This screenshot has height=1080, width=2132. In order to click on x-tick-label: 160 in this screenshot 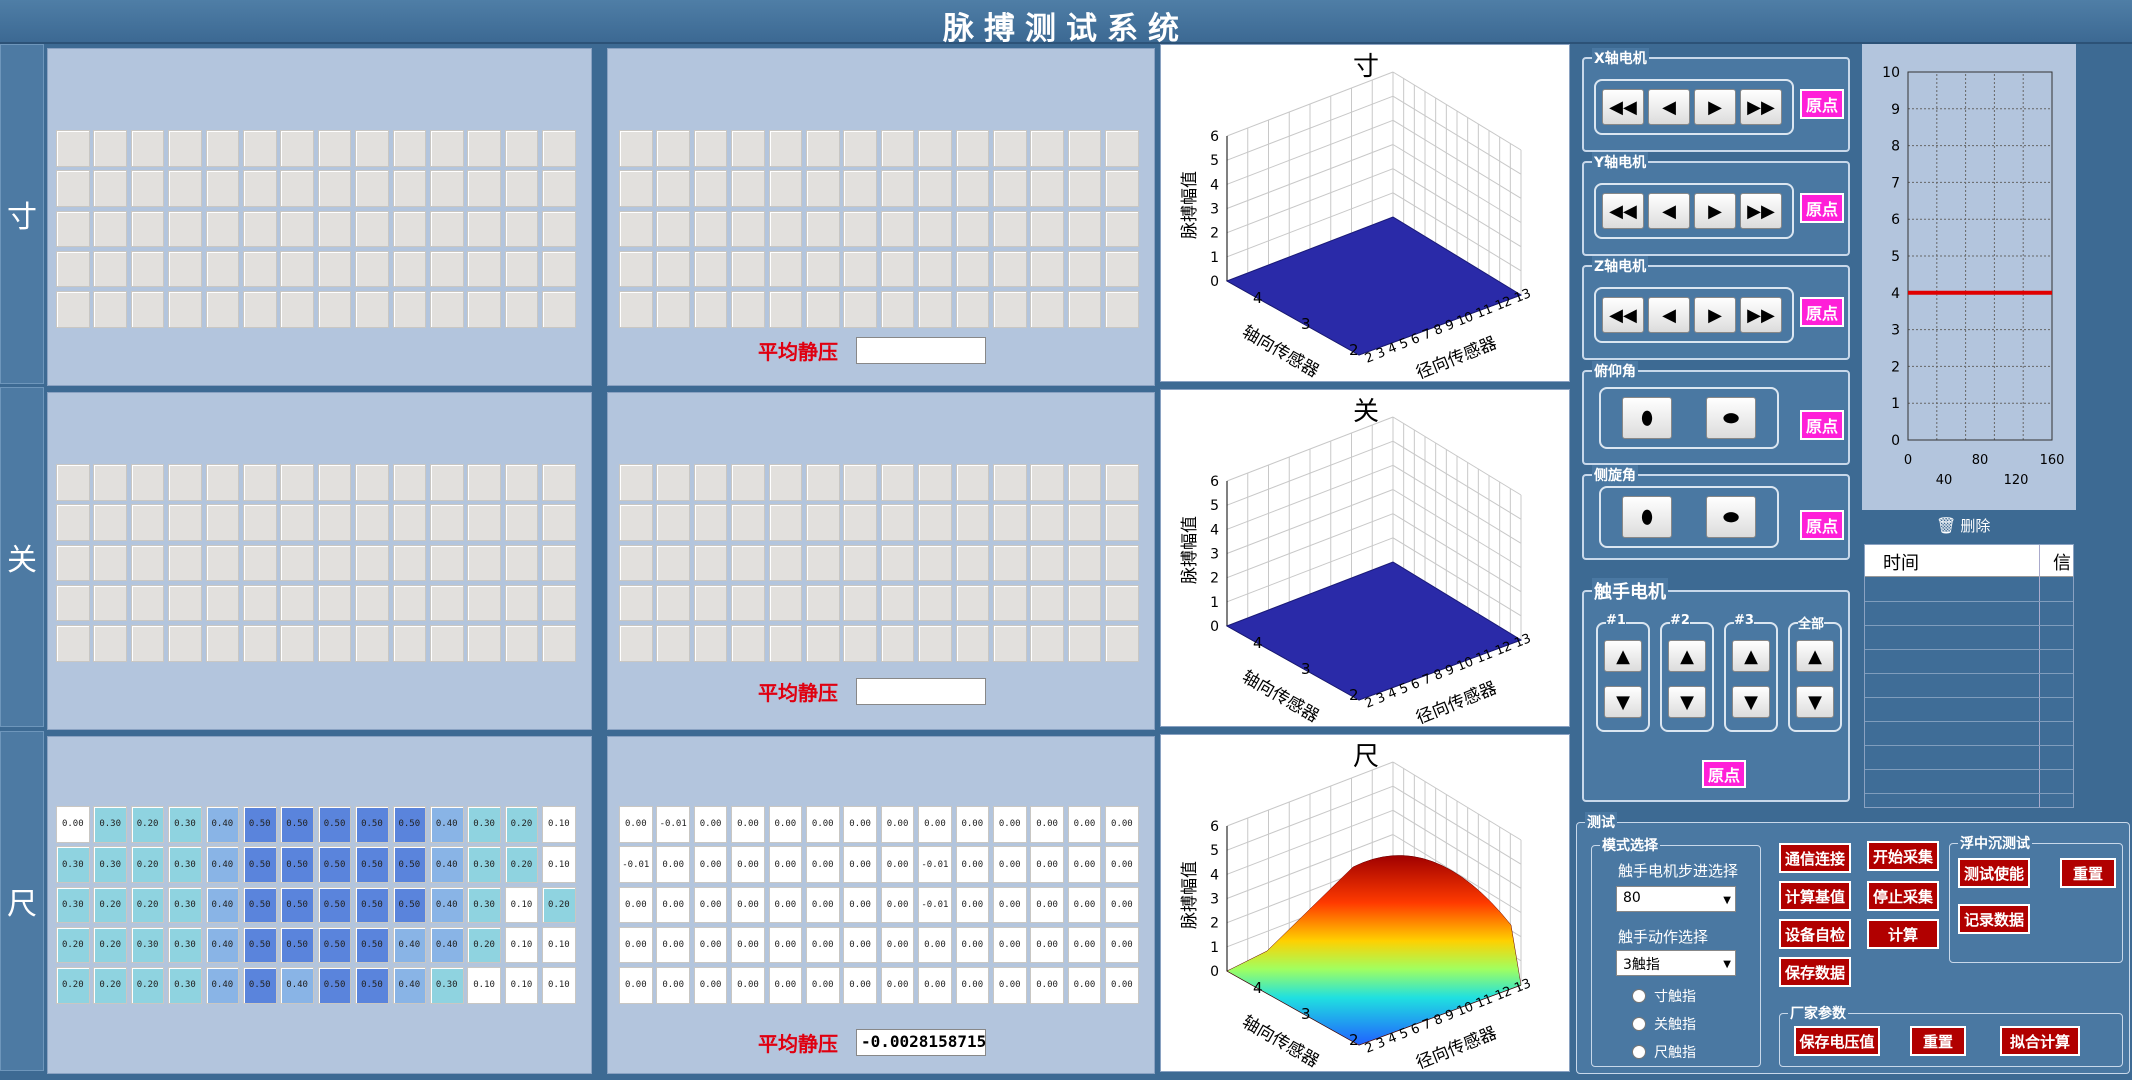, I will do `click(2052, 460)`.